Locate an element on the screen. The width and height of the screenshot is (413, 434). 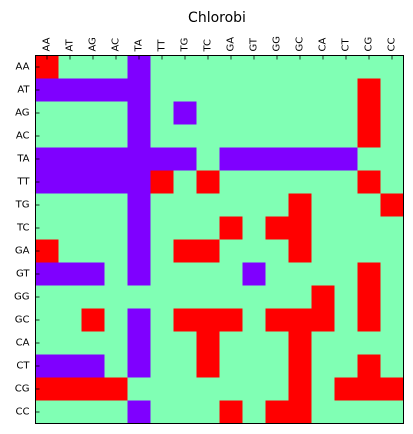
y-tick-label: TA is located at coordinates (22, 159).